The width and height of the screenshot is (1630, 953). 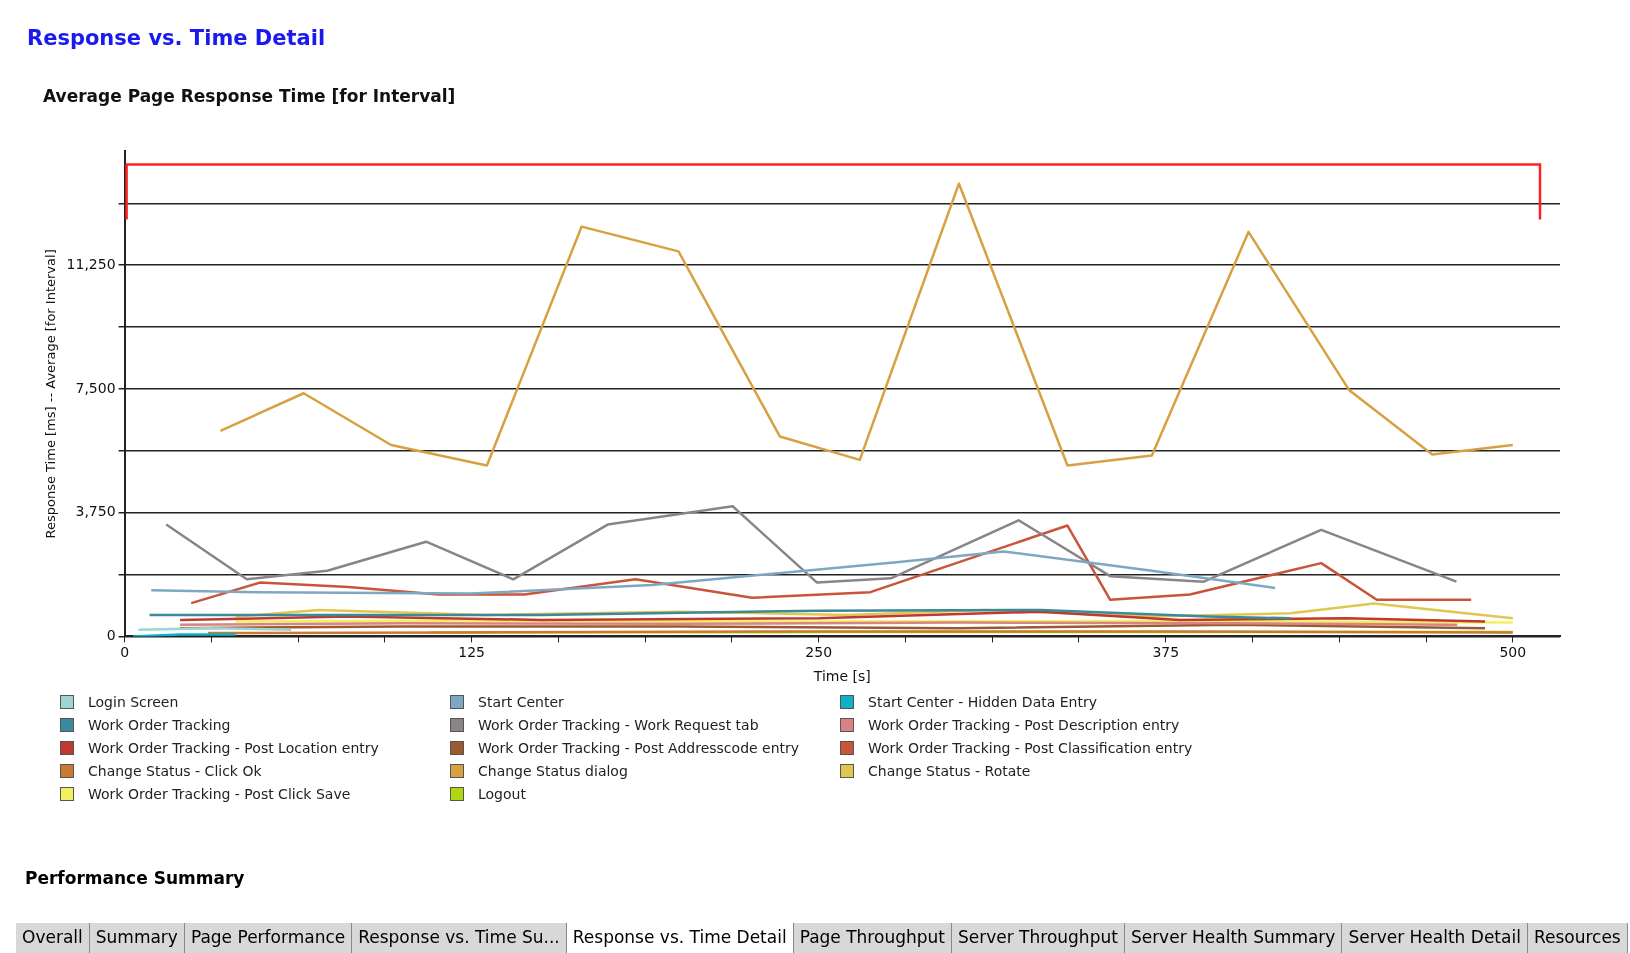 I want to click on legend-label: Start Center, so click(x=521, y=702).